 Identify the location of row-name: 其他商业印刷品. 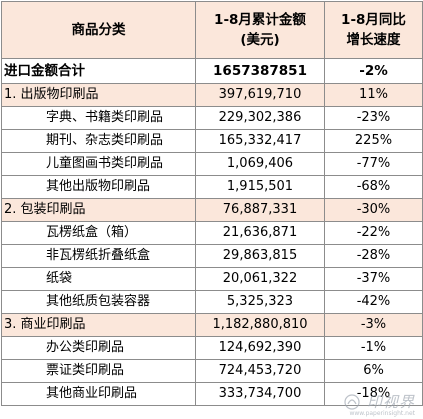
(98, 394).